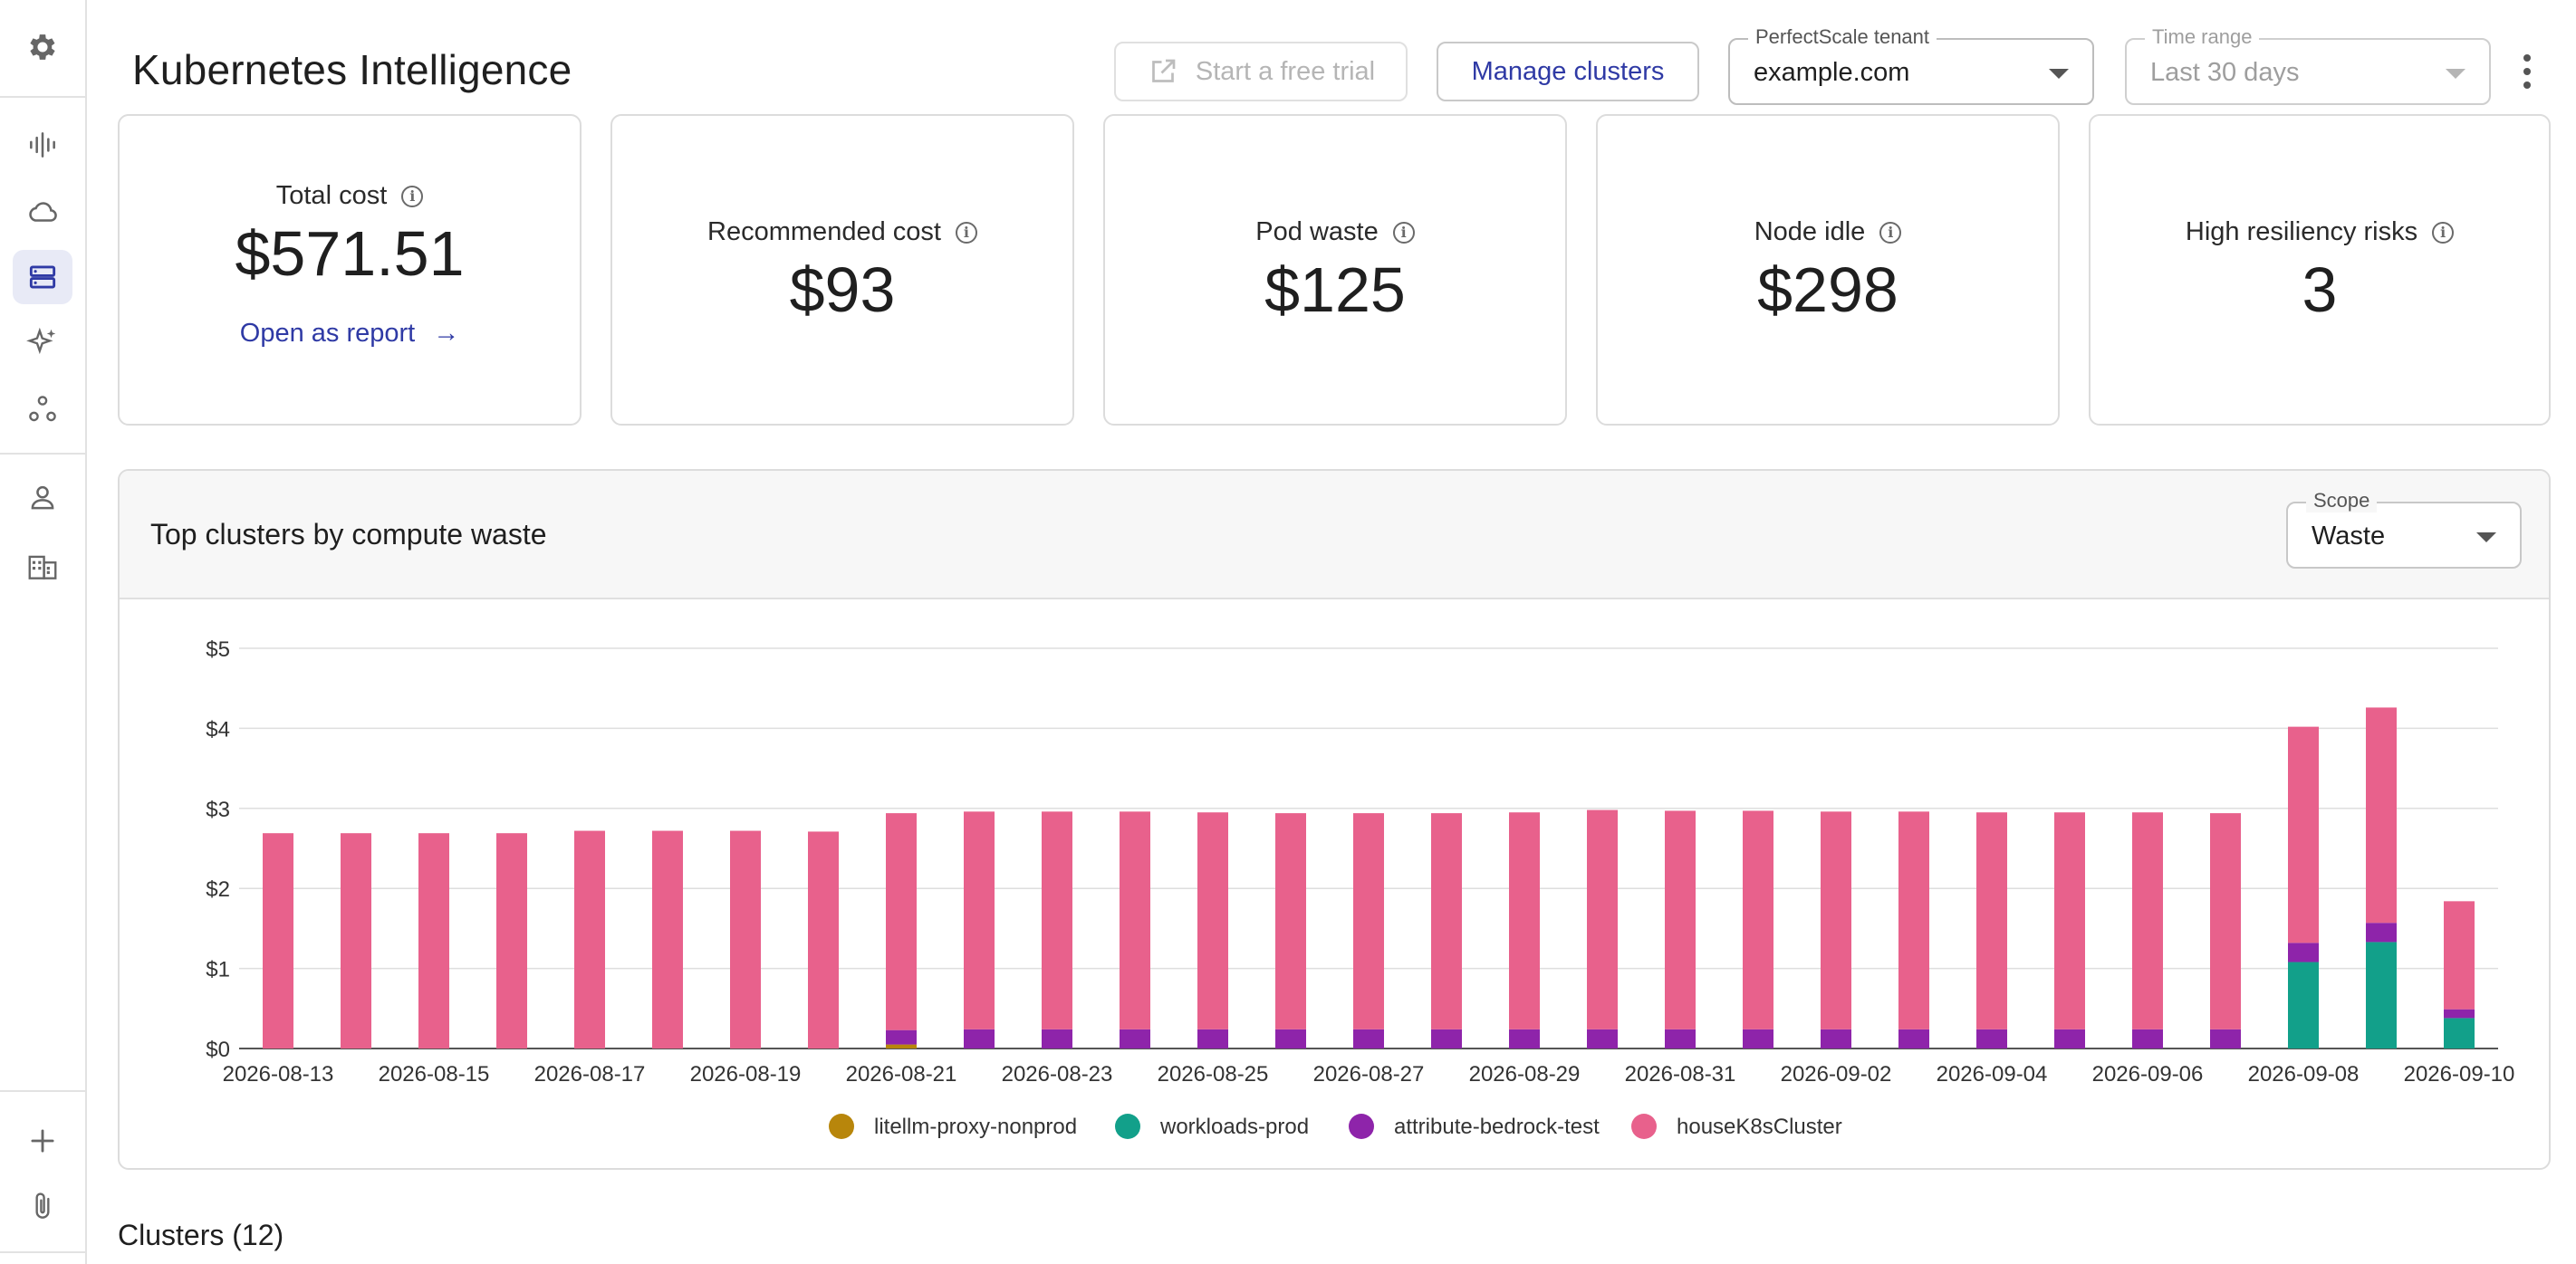 This screenshot has height=1264, width=2576. I want to click on resiliency-risks-value: 3, so click(2320, 289).